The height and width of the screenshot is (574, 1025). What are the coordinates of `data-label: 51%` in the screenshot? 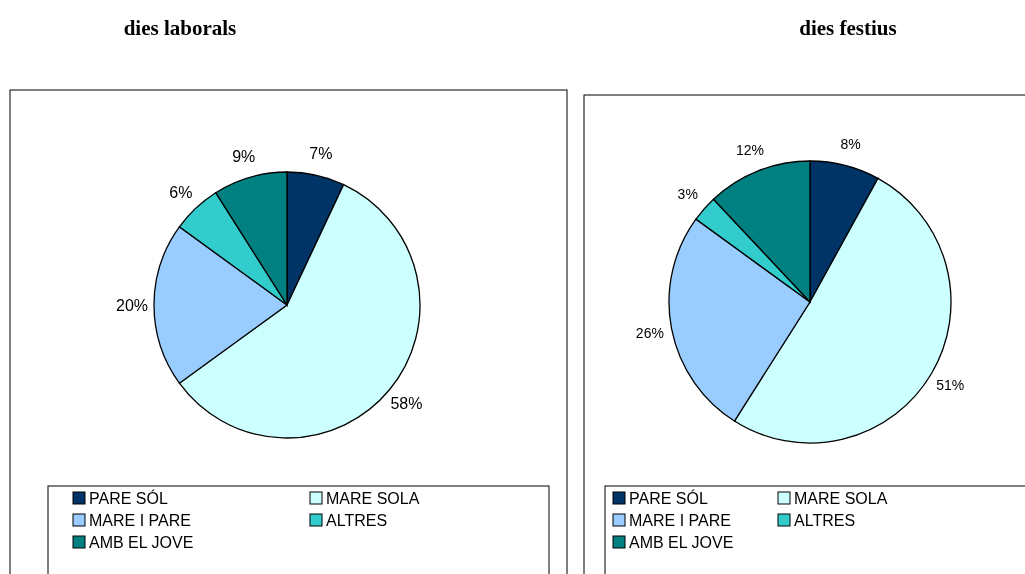 It's located at (950, 384).